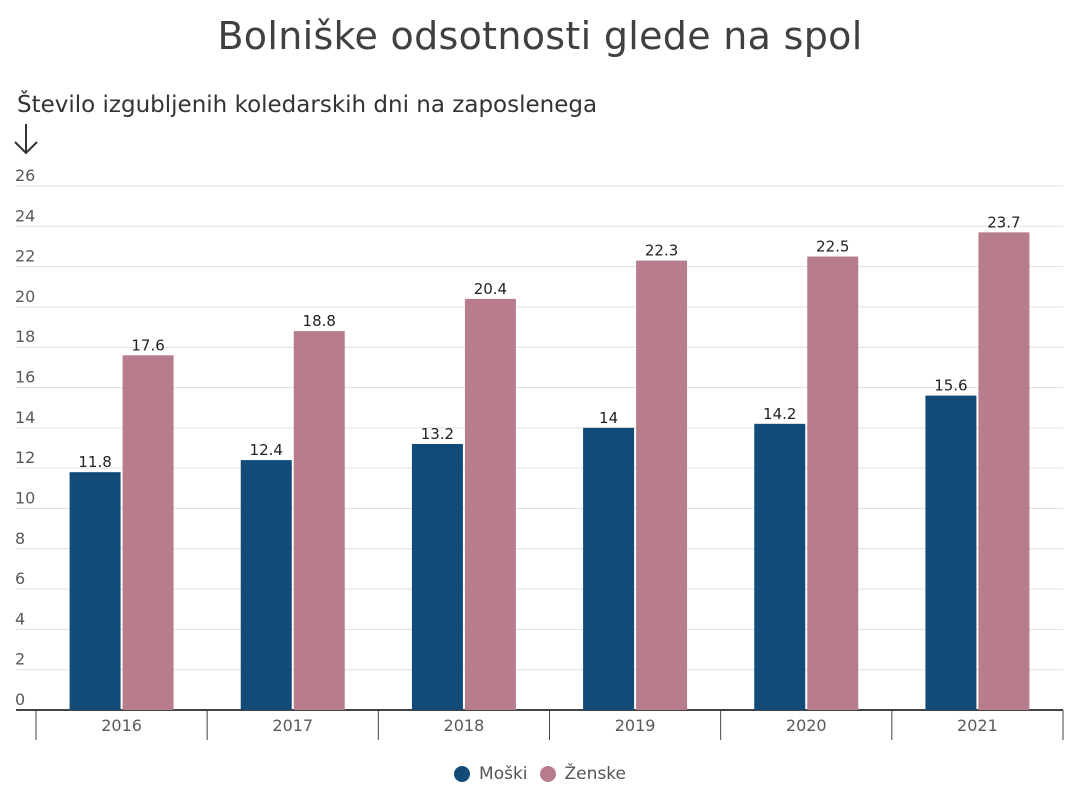 The image size is (1080, 800). I want to click on data-label: 20.4, so click(490, 289).